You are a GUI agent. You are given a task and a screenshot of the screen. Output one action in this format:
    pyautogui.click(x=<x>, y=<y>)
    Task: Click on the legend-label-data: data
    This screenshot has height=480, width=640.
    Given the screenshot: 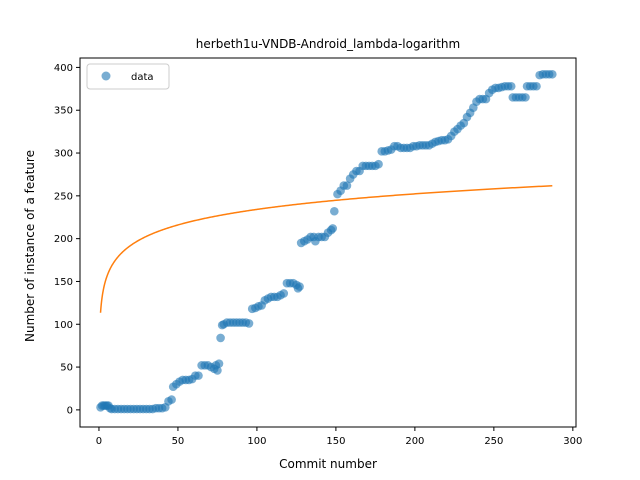 What is the action you would take?
    pyautogui.click(x=142, y=77)
    